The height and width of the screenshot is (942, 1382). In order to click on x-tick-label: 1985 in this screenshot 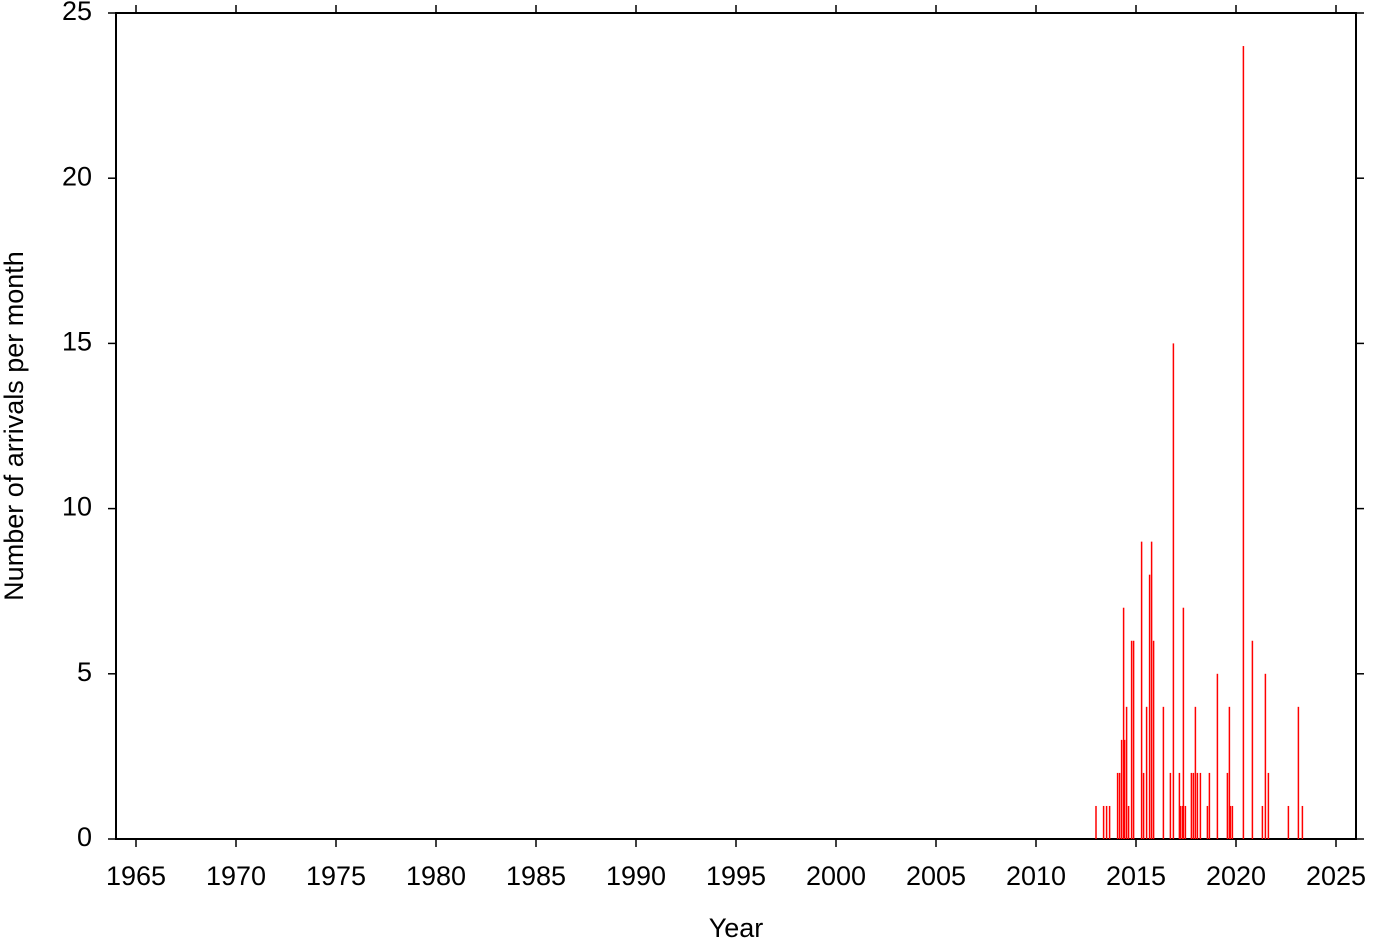, I will do `click(536, 876)`.